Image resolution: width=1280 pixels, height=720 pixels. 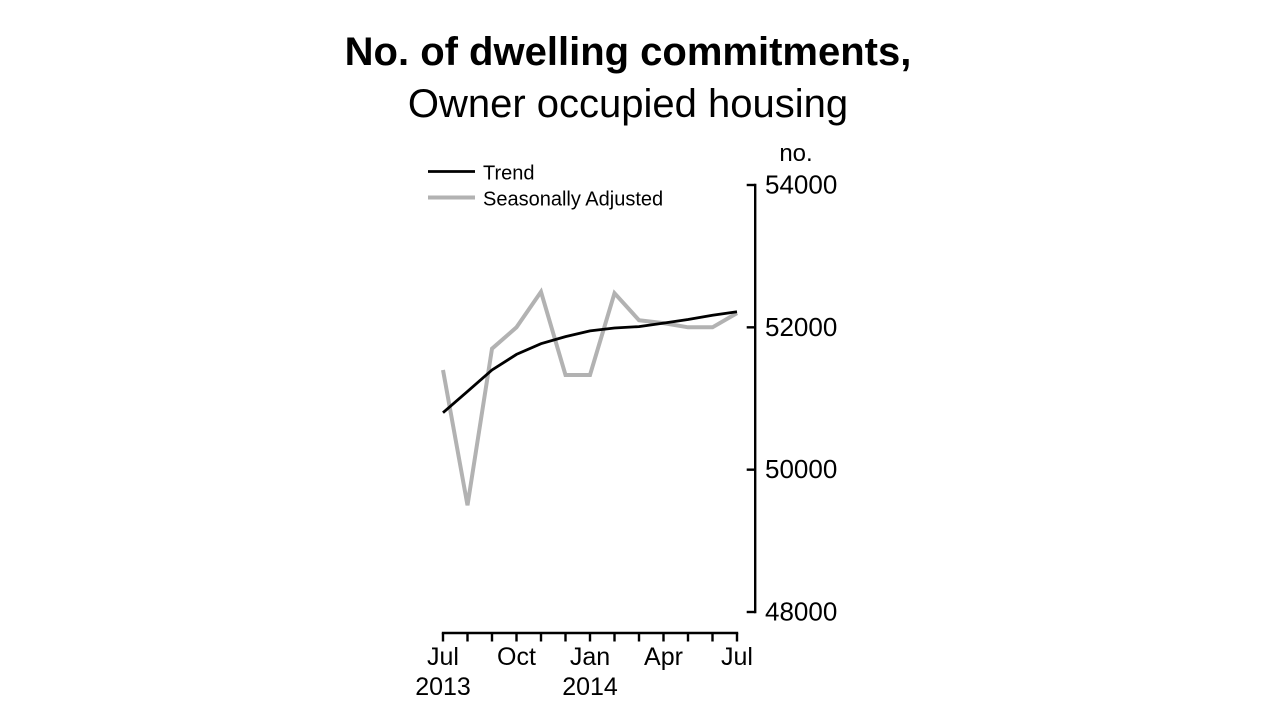 I want to click on data-series-lines, so click(x=590, y=396).